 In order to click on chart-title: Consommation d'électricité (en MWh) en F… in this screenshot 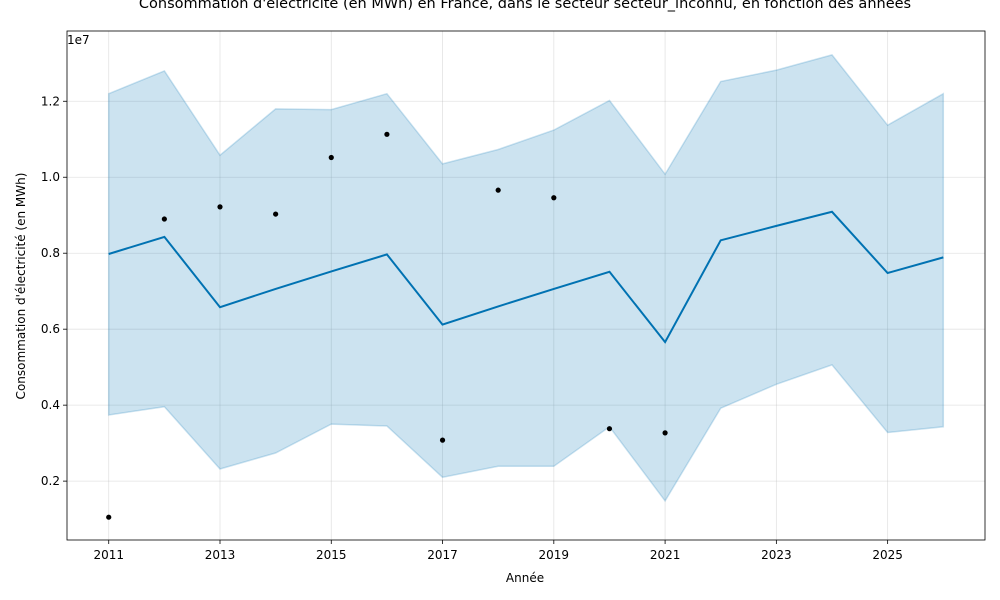, I will do `click(525, 6)`.